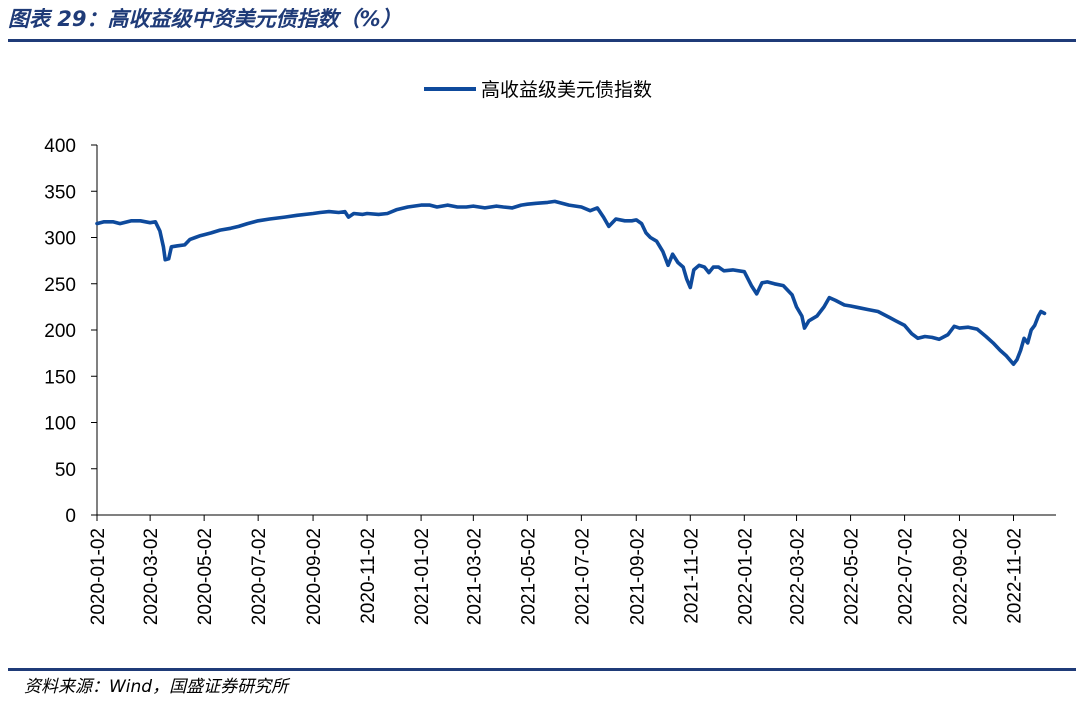 The width and height of the screenshot is (1080, 703). I want to click on x-tick-label: 2022-01-02, so click(745, 576).